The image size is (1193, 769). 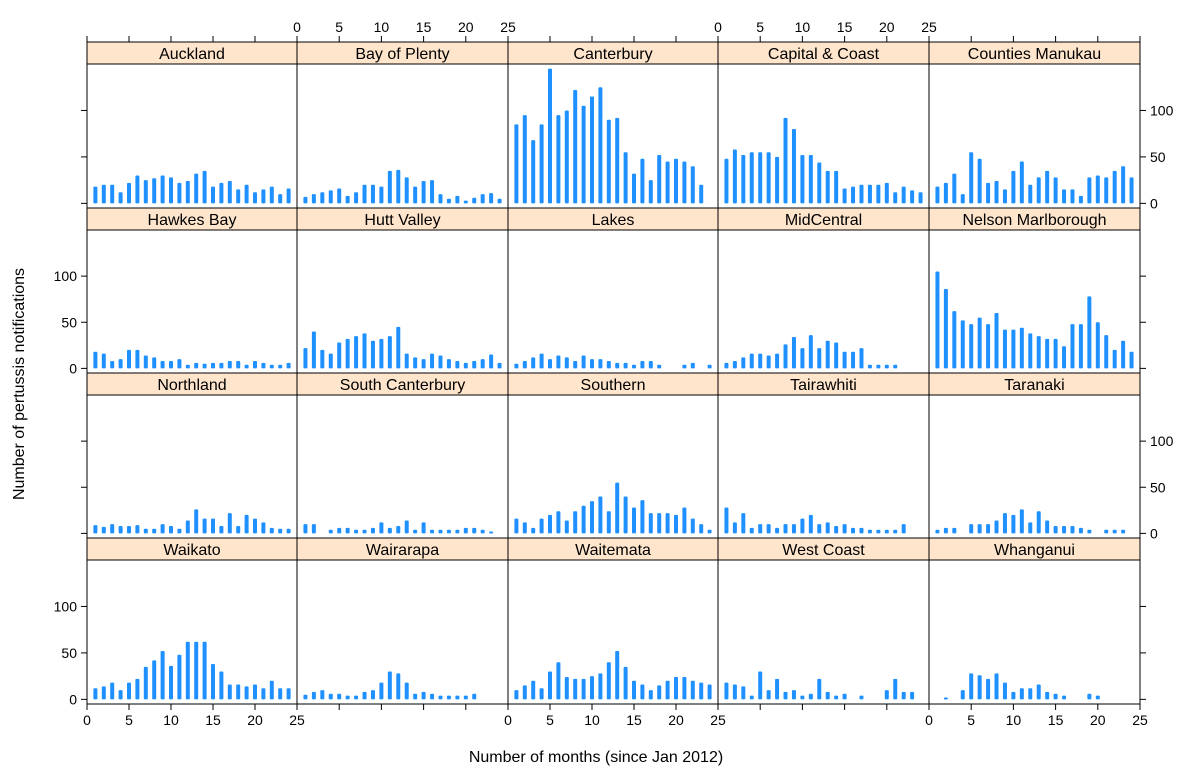 I want to click on panel-title: Hawkes Bay, so click(x=192, y=220).